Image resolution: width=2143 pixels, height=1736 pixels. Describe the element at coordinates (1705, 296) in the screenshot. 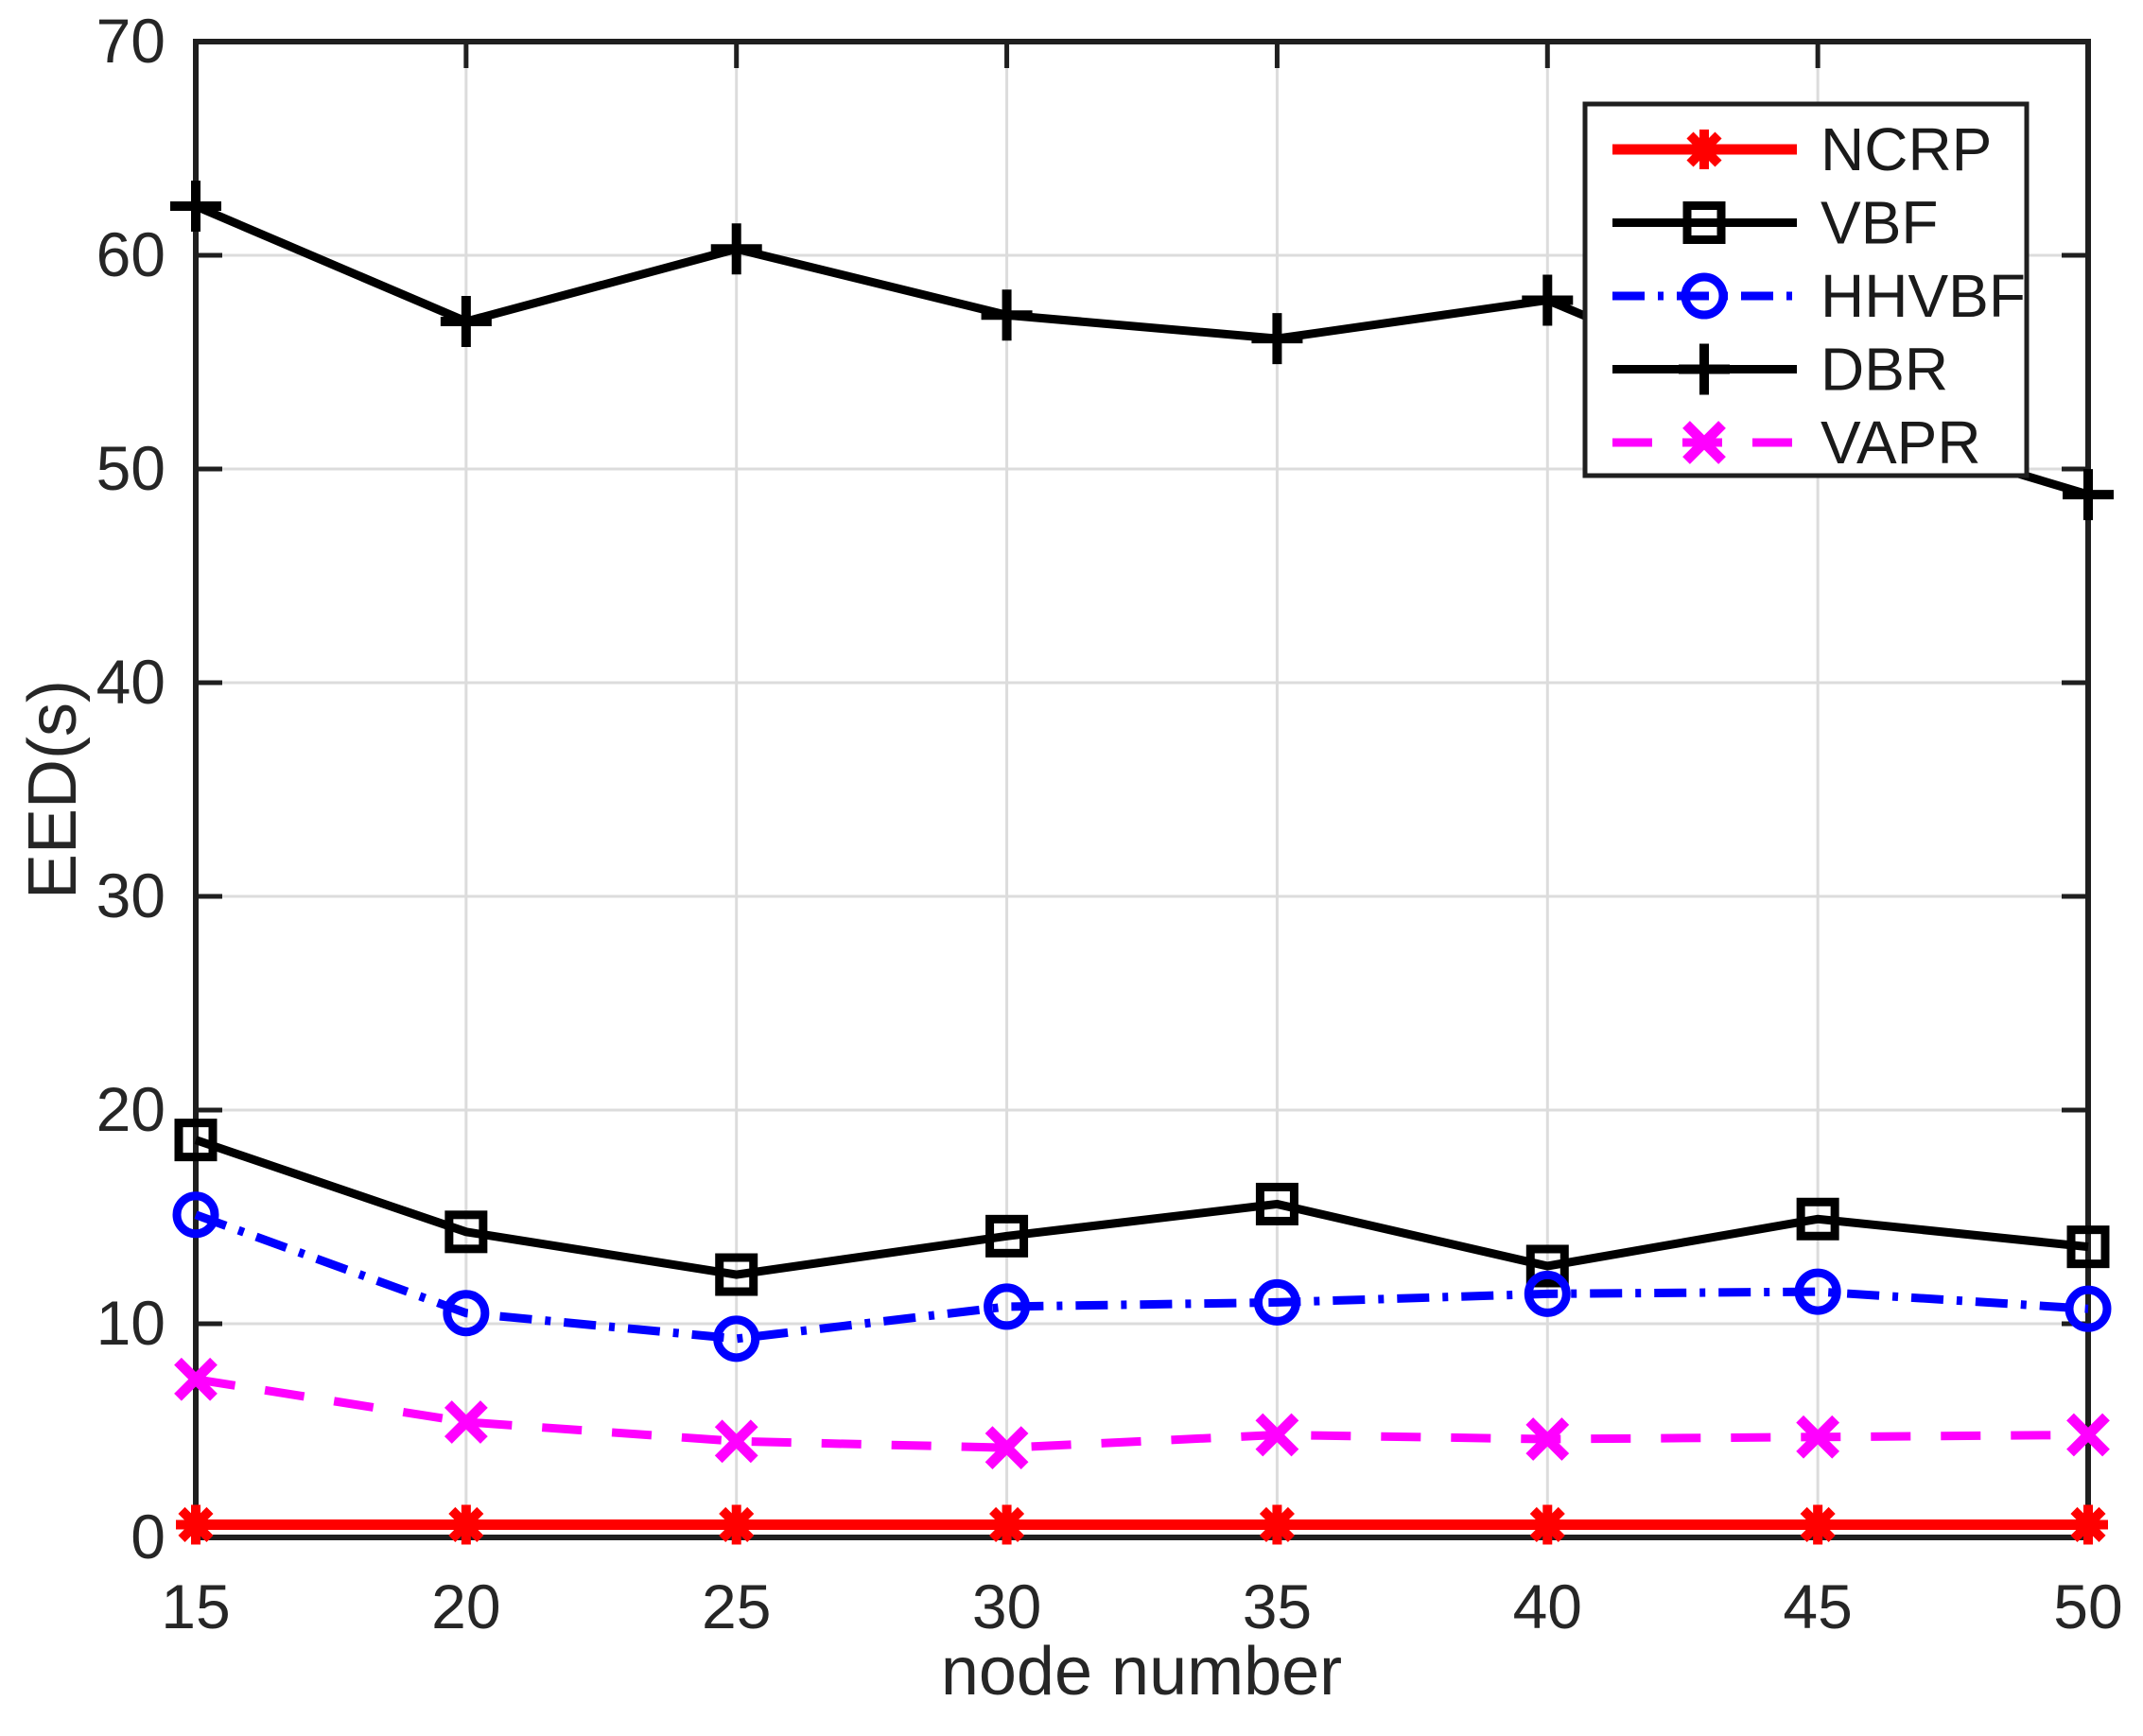

I see `legend-circle-marker` at that location.